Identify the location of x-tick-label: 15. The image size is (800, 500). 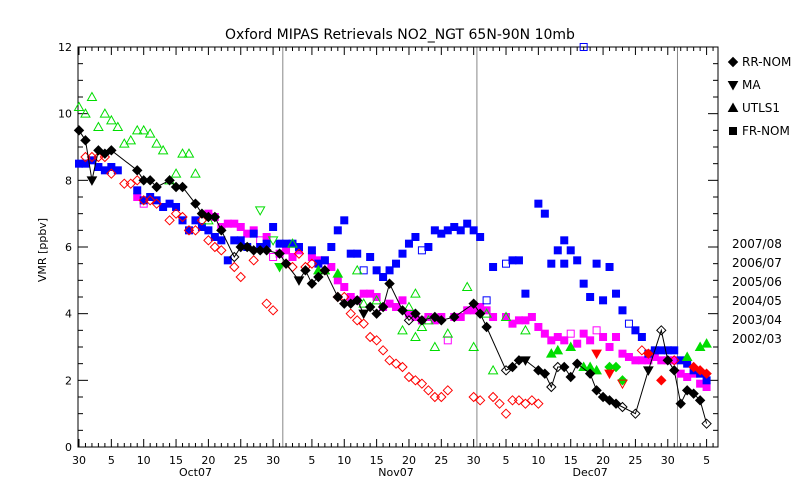
(377, 460).